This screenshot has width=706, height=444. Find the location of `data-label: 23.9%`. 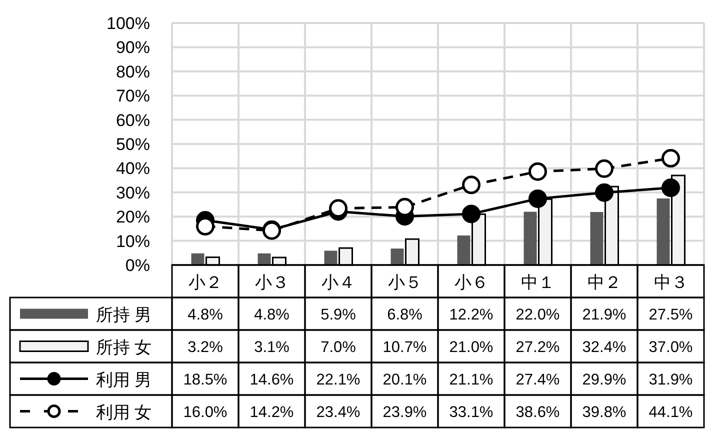

data-label: 23.9% is located at coordinates (404, 412).